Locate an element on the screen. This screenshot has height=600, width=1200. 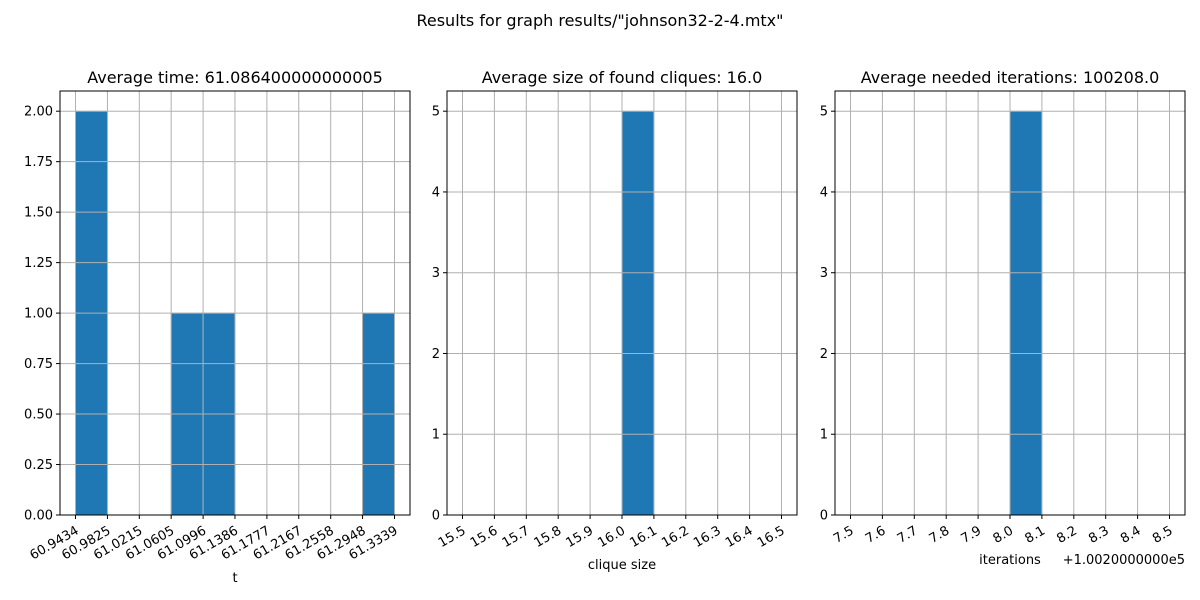
y-tick-label: 0.00 is located at coordinates (38, 516).